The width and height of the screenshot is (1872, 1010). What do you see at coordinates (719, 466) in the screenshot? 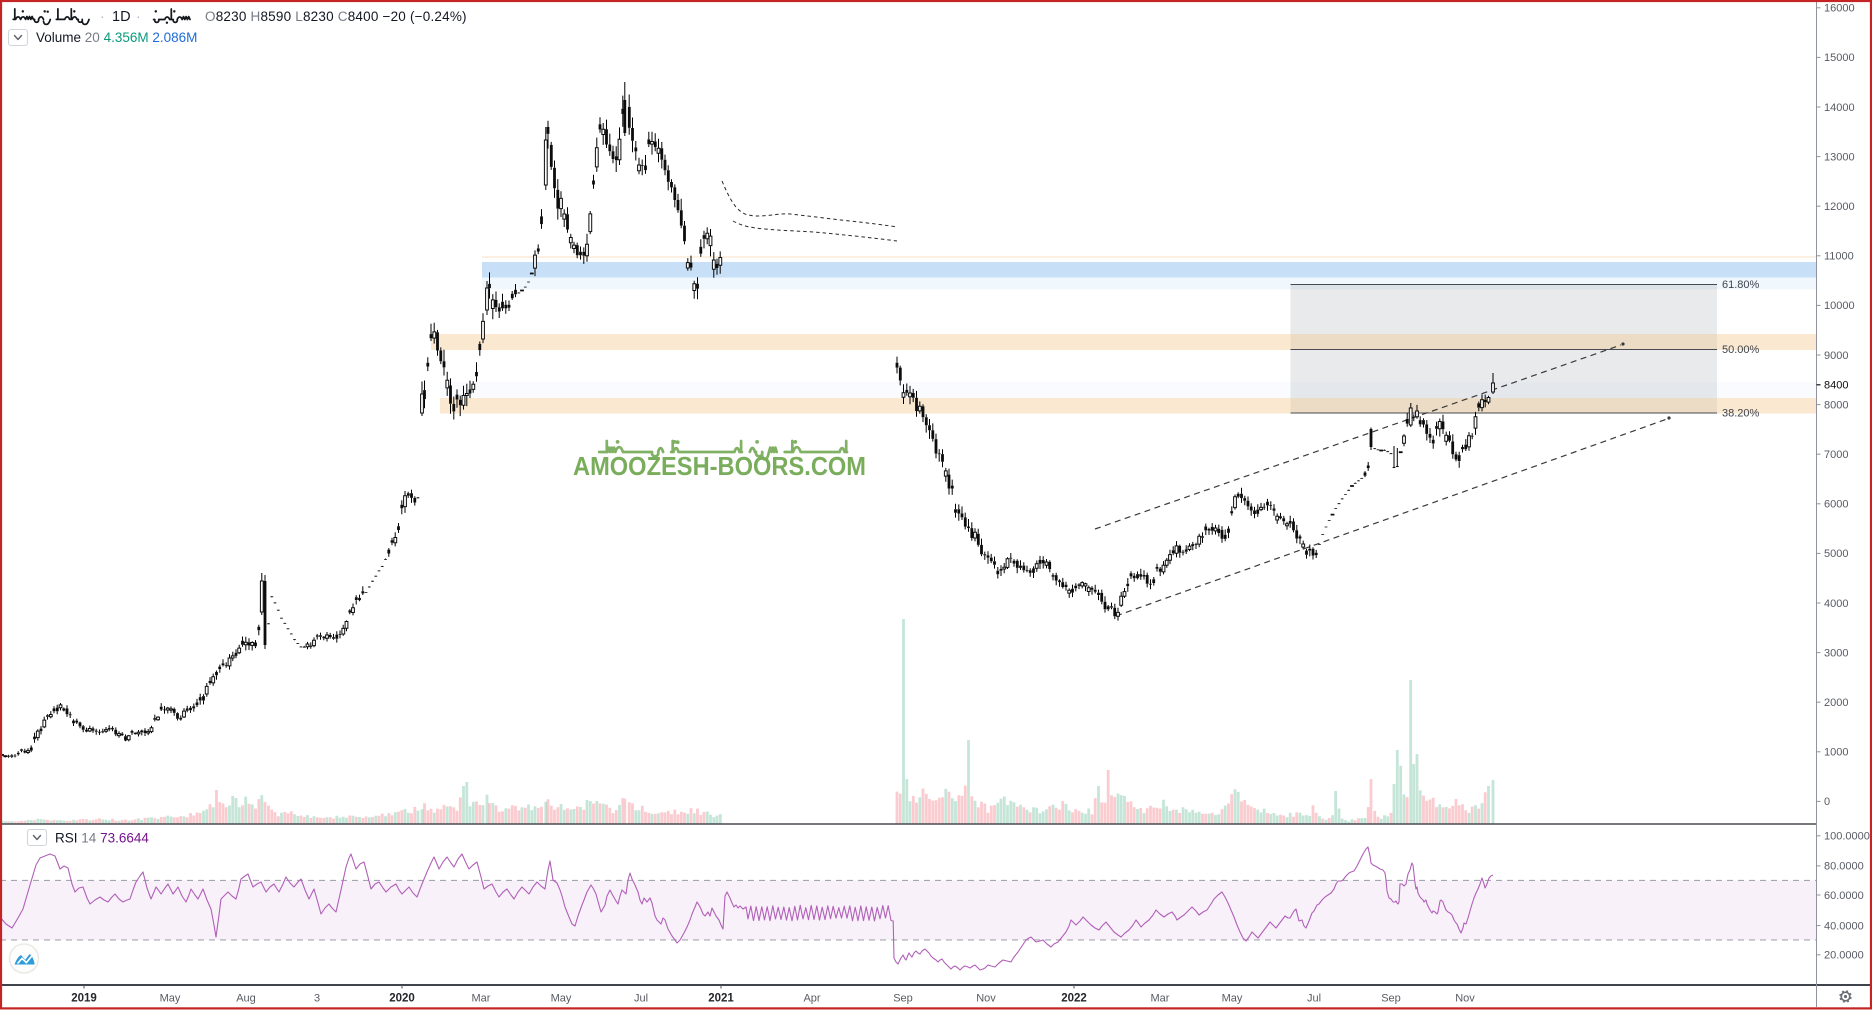
I see `svg-text: AMOOZESH-BOORS.COM` at bounding box center [719, 466].